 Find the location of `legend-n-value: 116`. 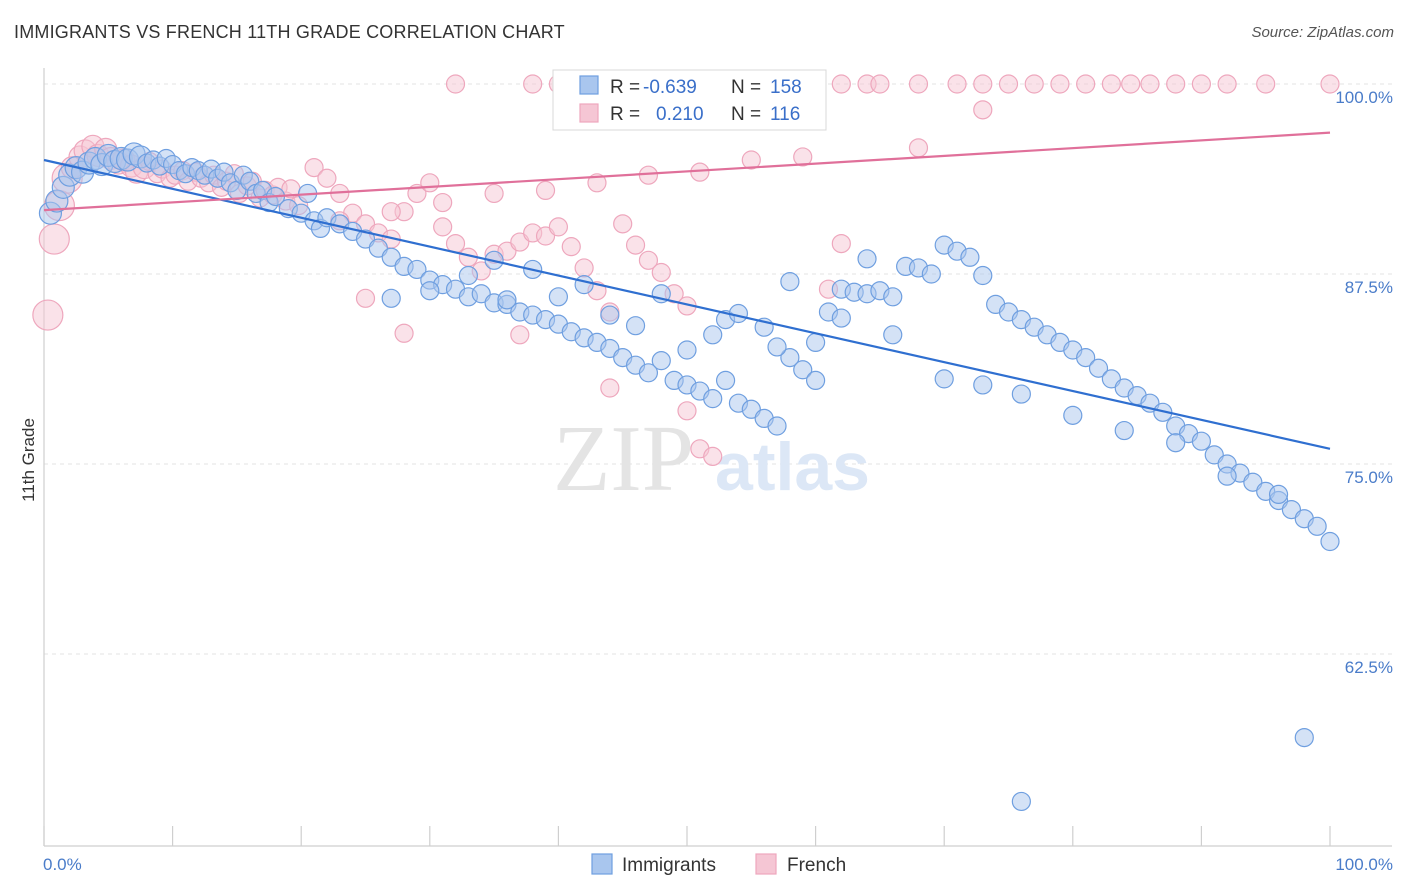

legend-n-value: 116 is located at coordinates (785, 114).